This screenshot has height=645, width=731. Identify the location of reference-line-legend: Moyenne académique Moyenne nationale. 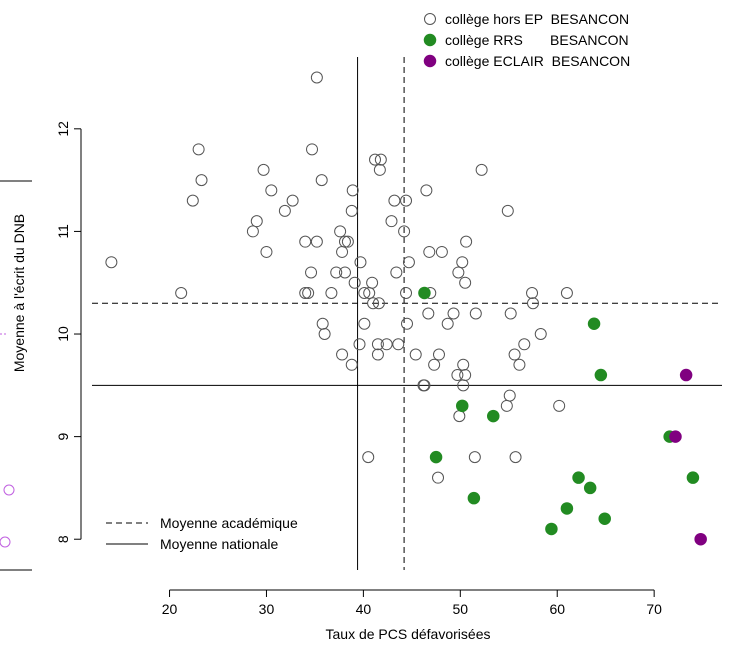
(202, 533).